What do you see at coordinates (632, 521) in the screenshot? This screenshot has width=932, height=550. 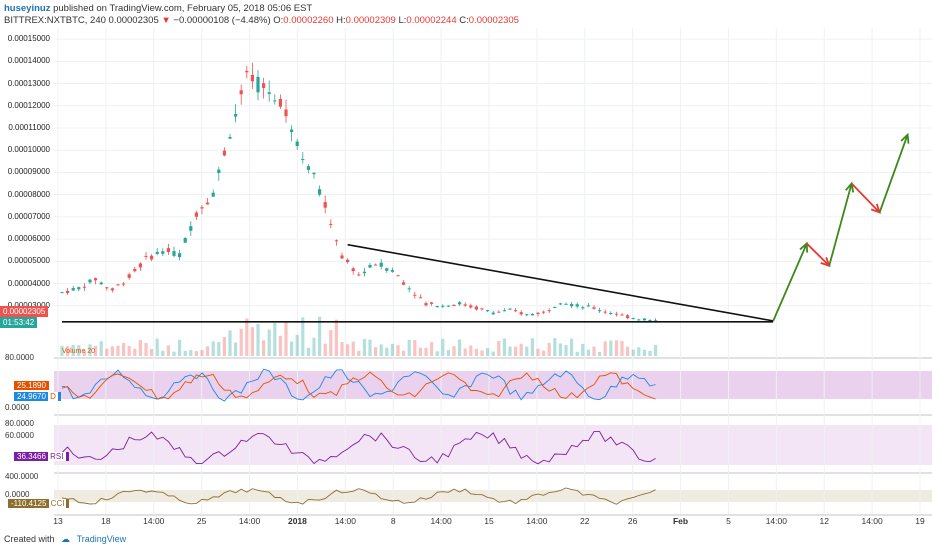 I see `x-tick-label: 26` at bounding box center [632, 521].